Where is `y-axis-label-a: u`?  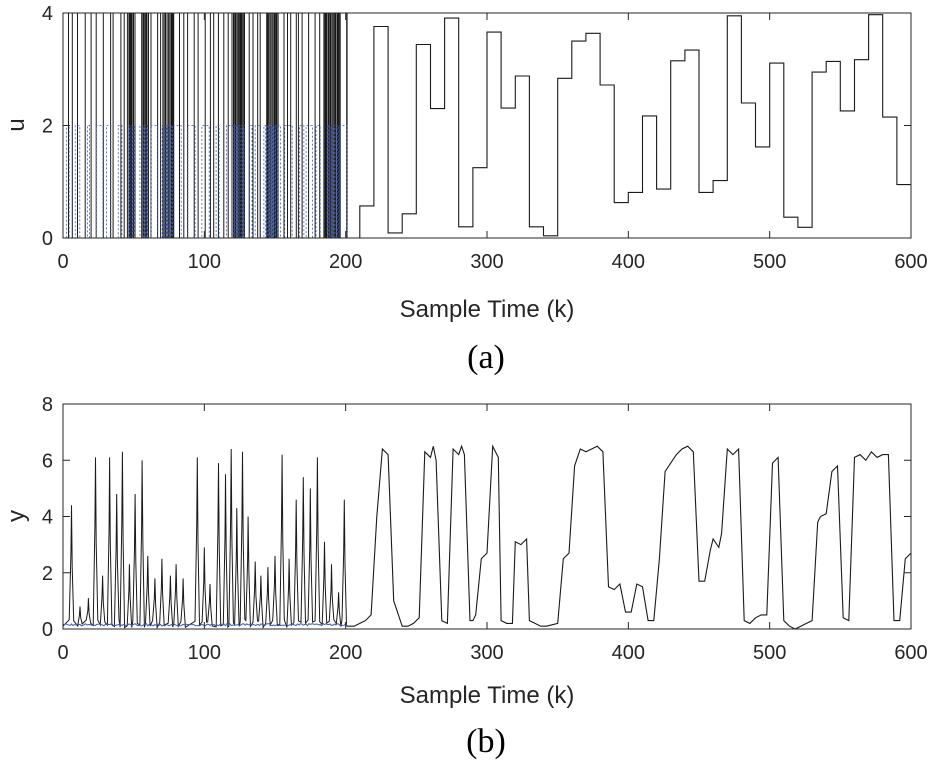
y-axis-label-a: u is located at coordinates (16, 124).